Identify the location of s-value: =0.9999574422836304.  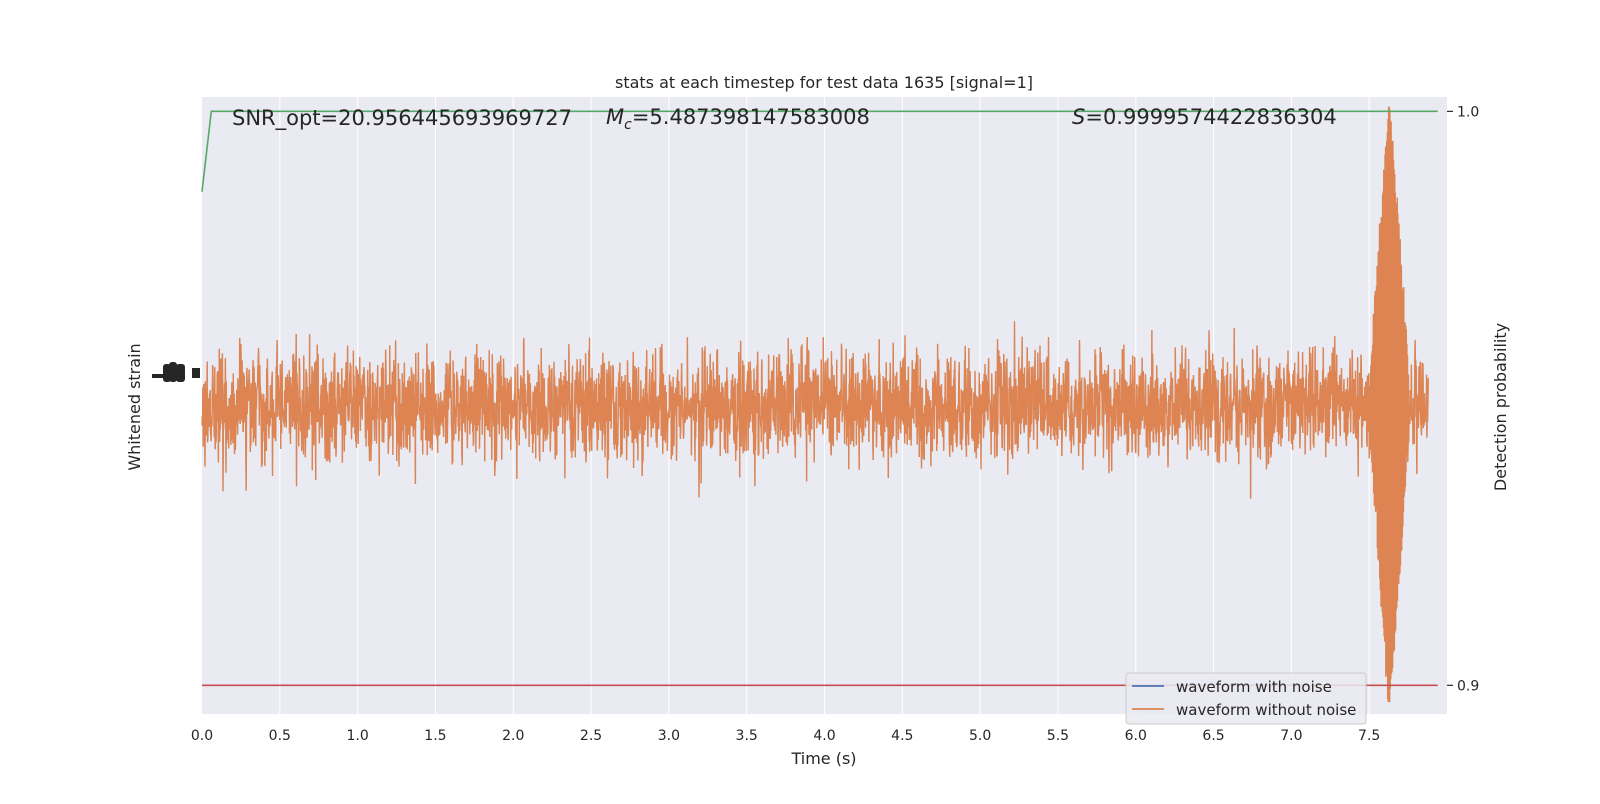
(1210, 117).